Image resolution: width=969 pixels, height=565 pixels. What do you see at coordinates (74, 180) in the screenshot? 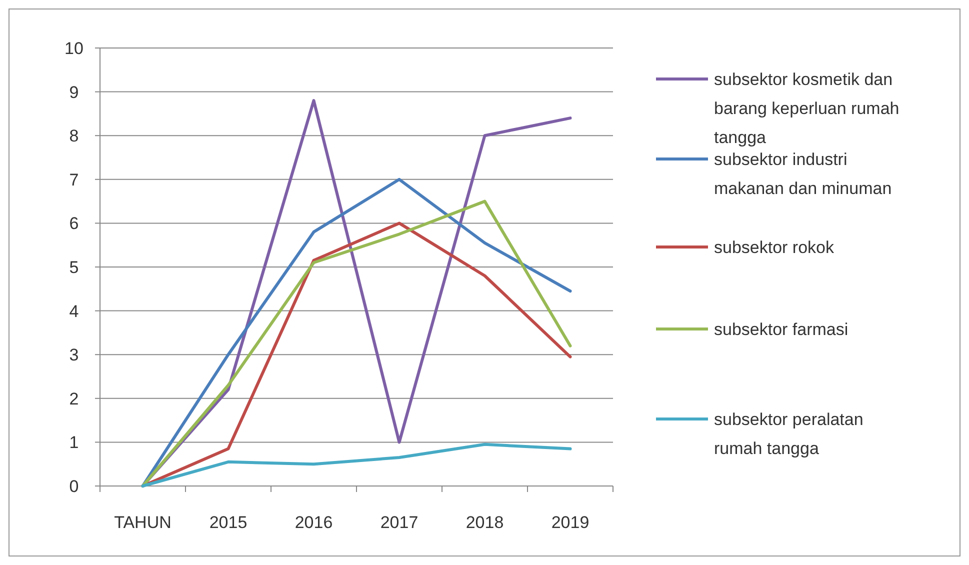
I see `y-tick-label: 7` at bounding box center [74, 180].